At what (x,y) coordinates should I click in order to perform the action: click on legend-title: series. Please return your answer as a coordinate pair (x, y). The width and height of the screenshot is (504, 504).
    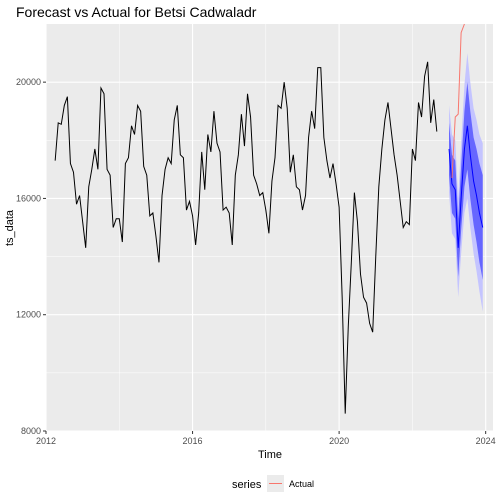
    Looking at the image, I should click on (247, 485).